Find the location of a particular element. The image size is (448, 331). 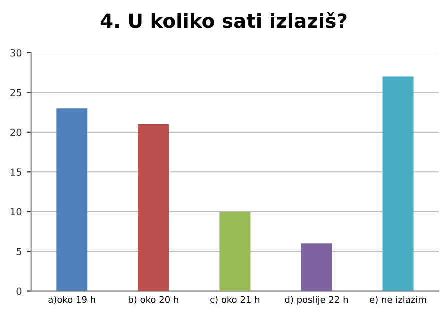

x-tick-label: e) ne izlazim is located at coordinates (398, 300).